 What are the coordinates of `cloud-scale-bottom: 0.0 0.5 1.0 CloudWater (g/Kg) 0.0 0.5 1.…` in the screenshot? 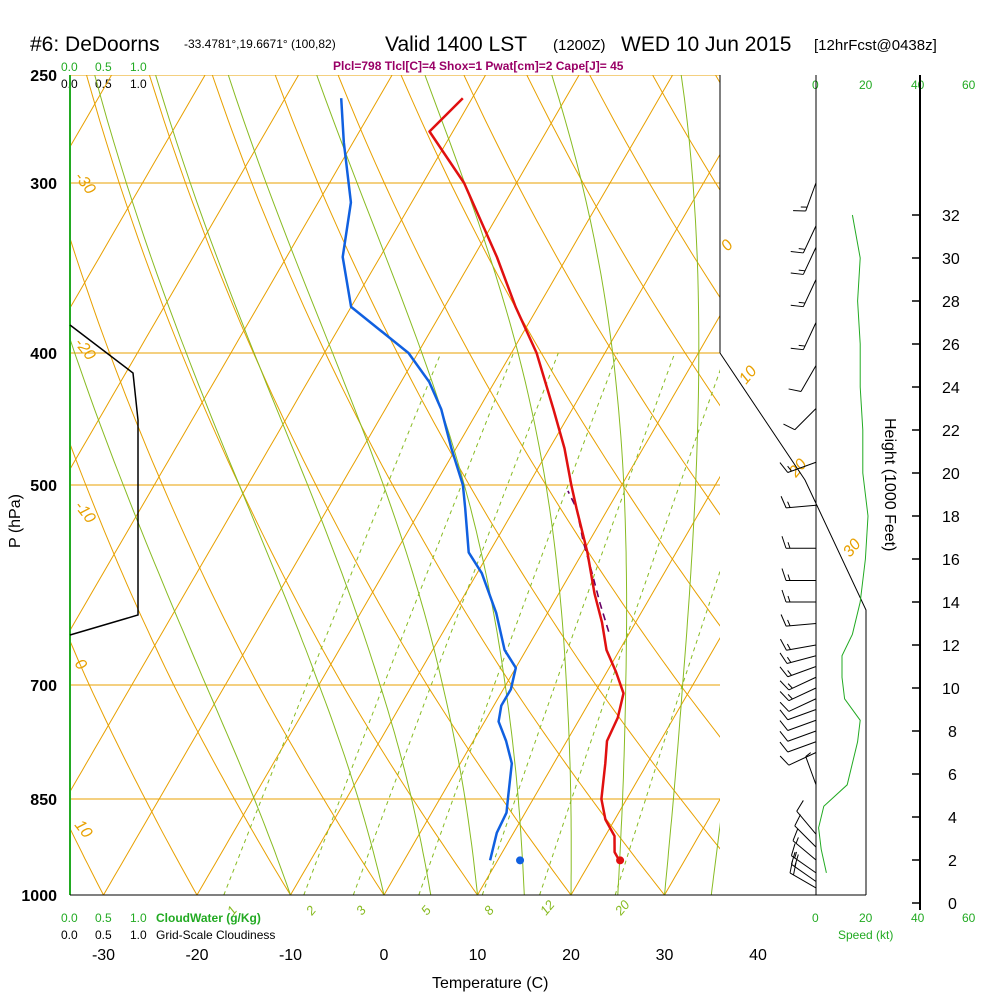 It's located at (168, 926).